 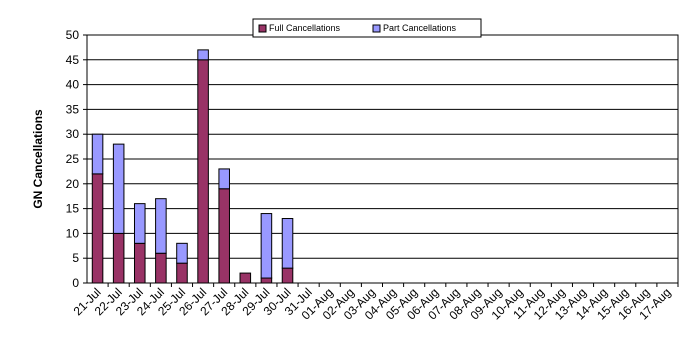 What do you see at coordinates (75, 258) in the screenshot?
I see `y-tick-label: 5` at bounding box center [75, 258].